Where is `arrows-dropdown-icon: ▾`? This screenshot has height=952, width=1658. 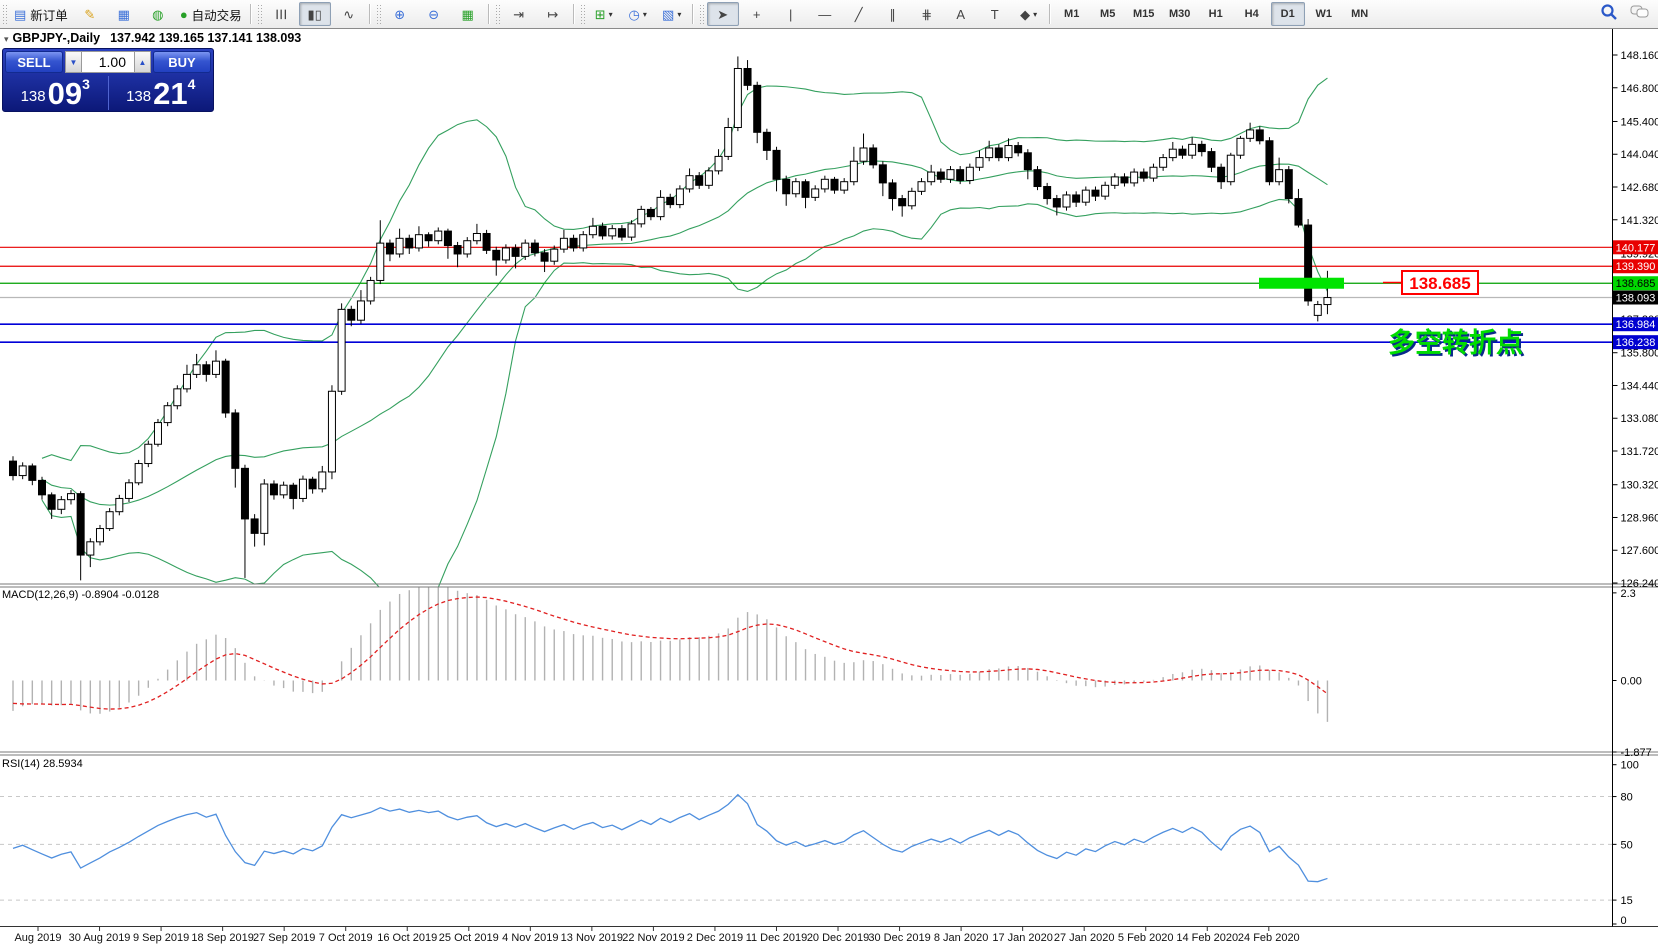 arrows-dropdown-icon: ▾ is located at coordinates (1035, 14).